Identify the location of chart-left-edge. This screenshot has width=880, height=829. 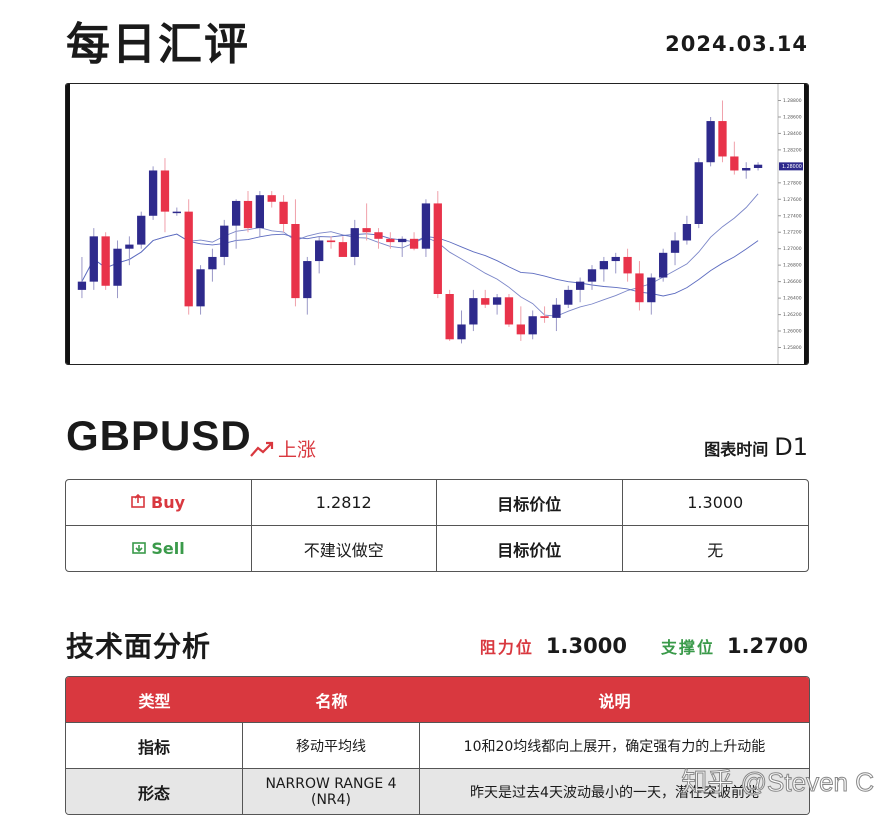
(68, 224).